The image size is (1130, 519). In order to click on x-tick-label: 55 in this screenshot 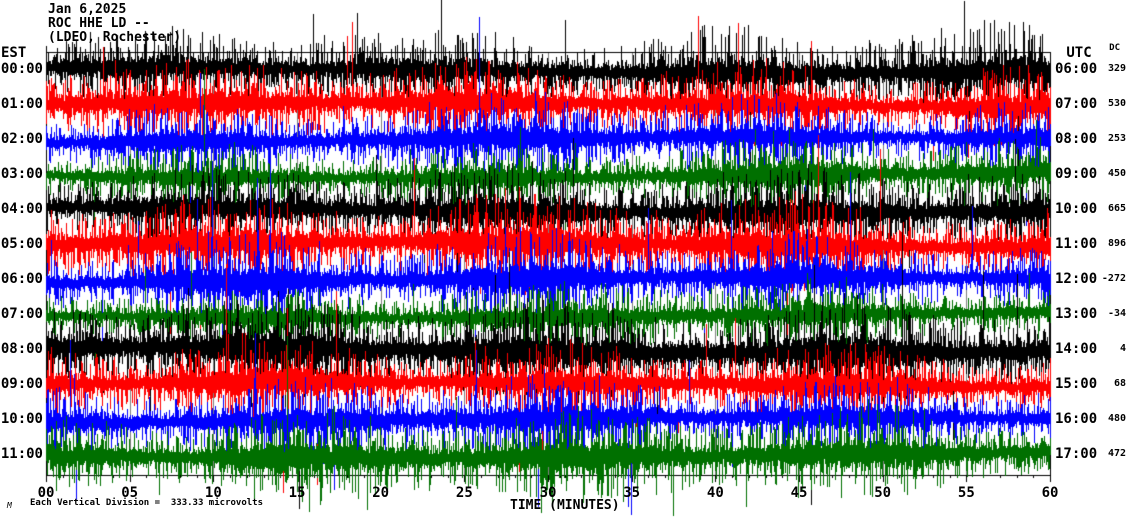, I will do `click(966, 493)`.